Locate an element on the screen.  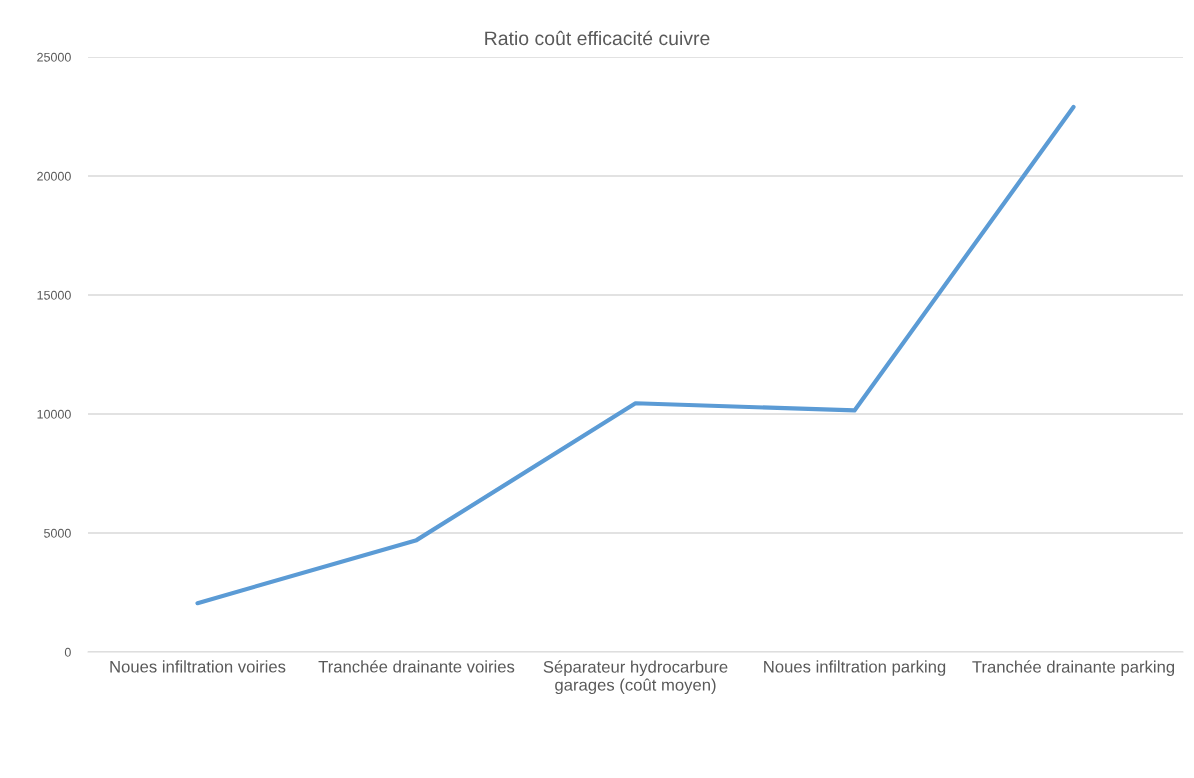
y-tick-label: 25000 is located at coordinates (54, 57).